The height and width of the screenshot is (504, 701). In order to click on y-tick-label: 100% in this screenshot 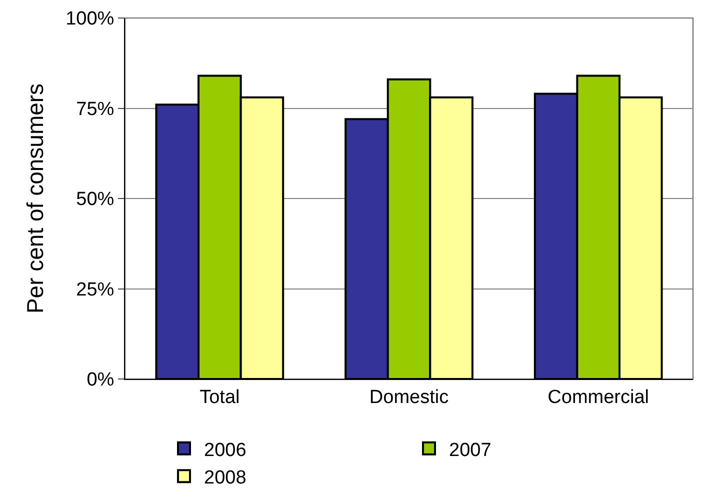, I will do `click(90, 19)`.